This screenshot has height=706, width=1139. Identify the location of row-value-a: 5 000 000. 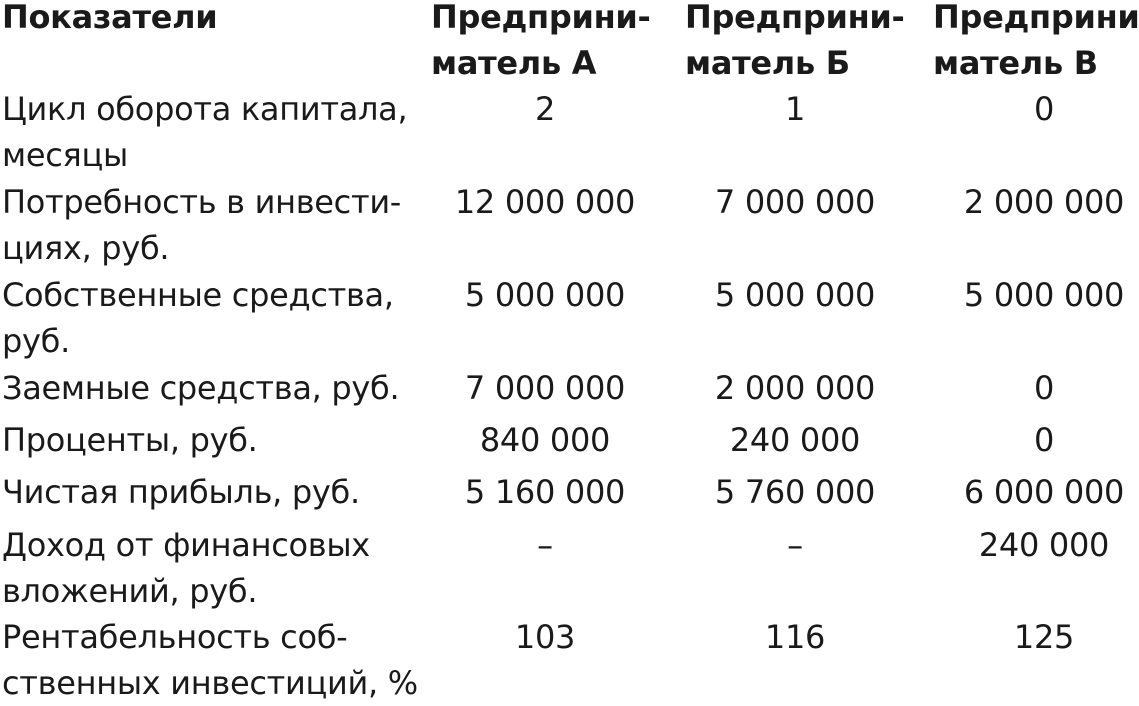
(545, 295).